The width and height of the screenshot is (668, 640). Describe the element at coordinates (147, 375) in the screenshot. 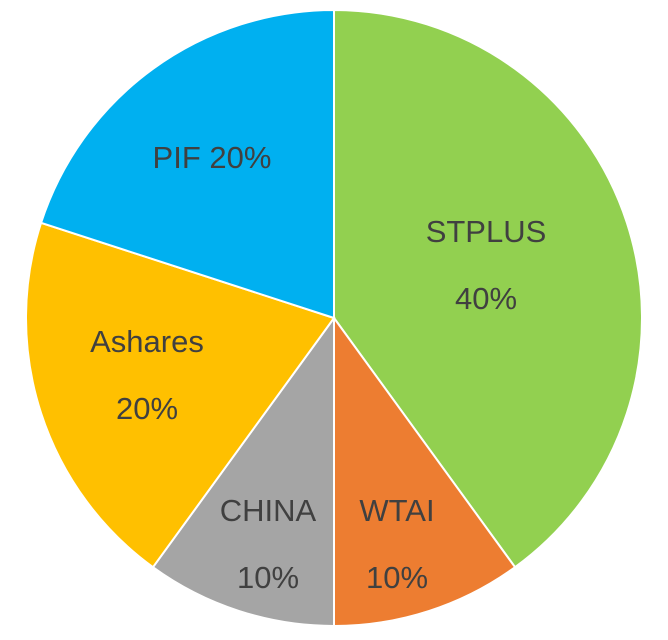

I see `data-label-ashares: Ashares 20%` at that location.